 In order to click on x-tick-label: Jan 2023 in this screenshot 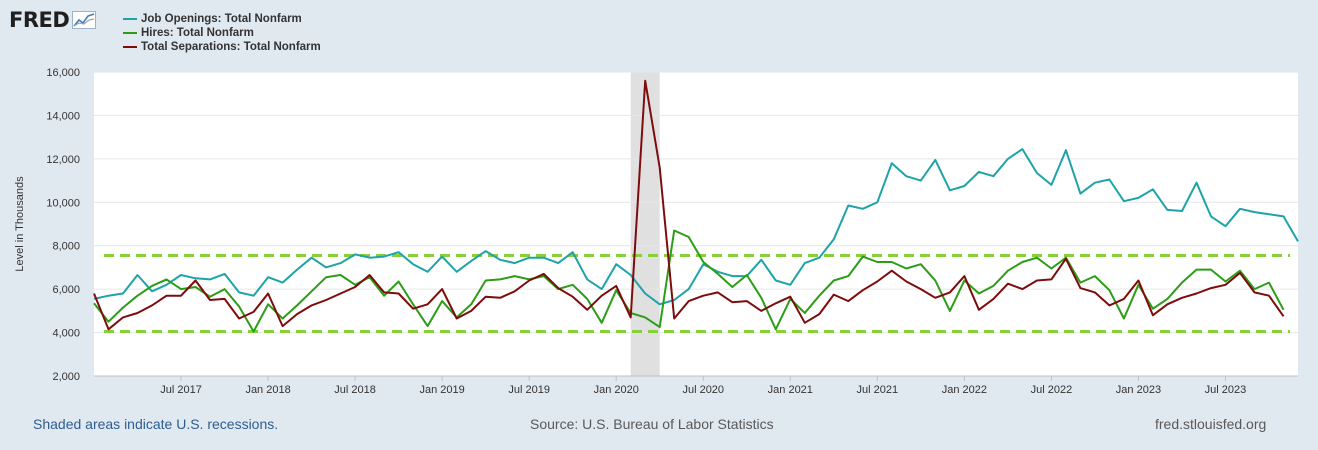, I will do `click(1138, 390)`.